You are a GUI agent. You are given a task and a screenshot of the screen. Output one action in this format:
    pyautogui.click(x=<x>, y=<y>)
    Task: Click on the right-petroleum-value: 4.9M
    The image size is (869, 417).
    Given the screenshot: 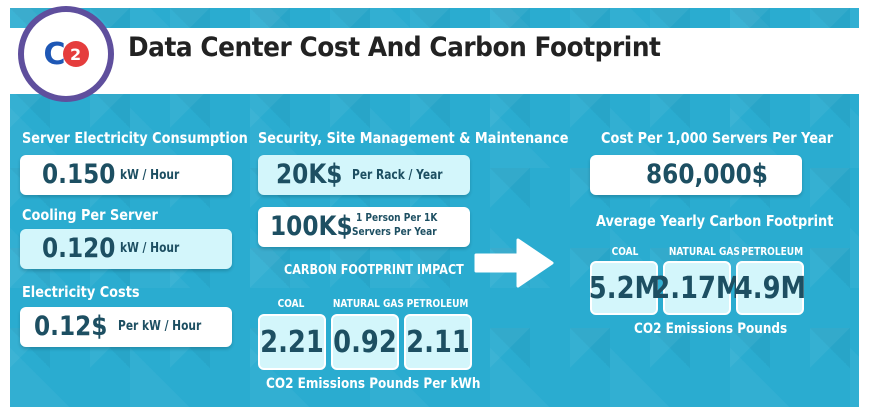 What is the action you would take?
    pyautogui.click(x=770, y=288)
    